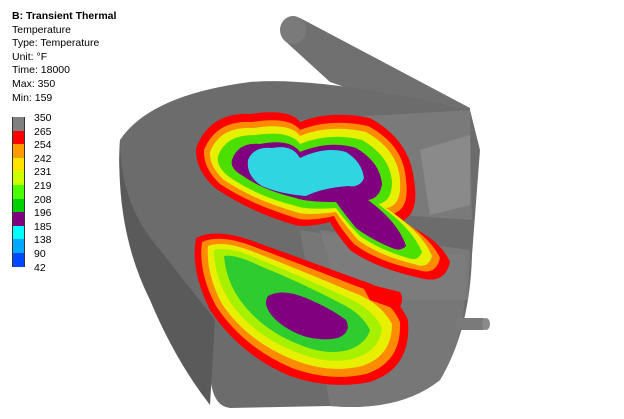 The width and height of the screenshot is (624, 419). Describe the element at coordinates (41, 29) in the screenshot. I see `result-name: Temperature` at that location.